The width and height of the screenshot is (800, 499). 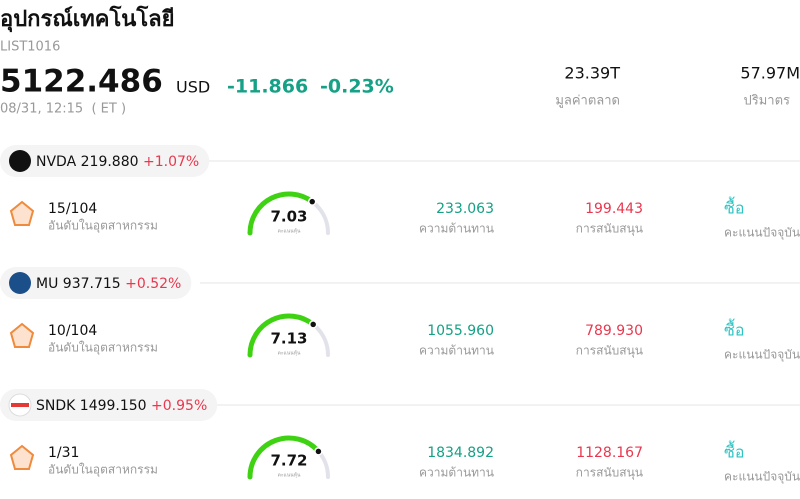 What do you see at coordinates (357, 87) in the screenshot?
I see `change-pct: -0.23%` at bounding box center [357, 87].